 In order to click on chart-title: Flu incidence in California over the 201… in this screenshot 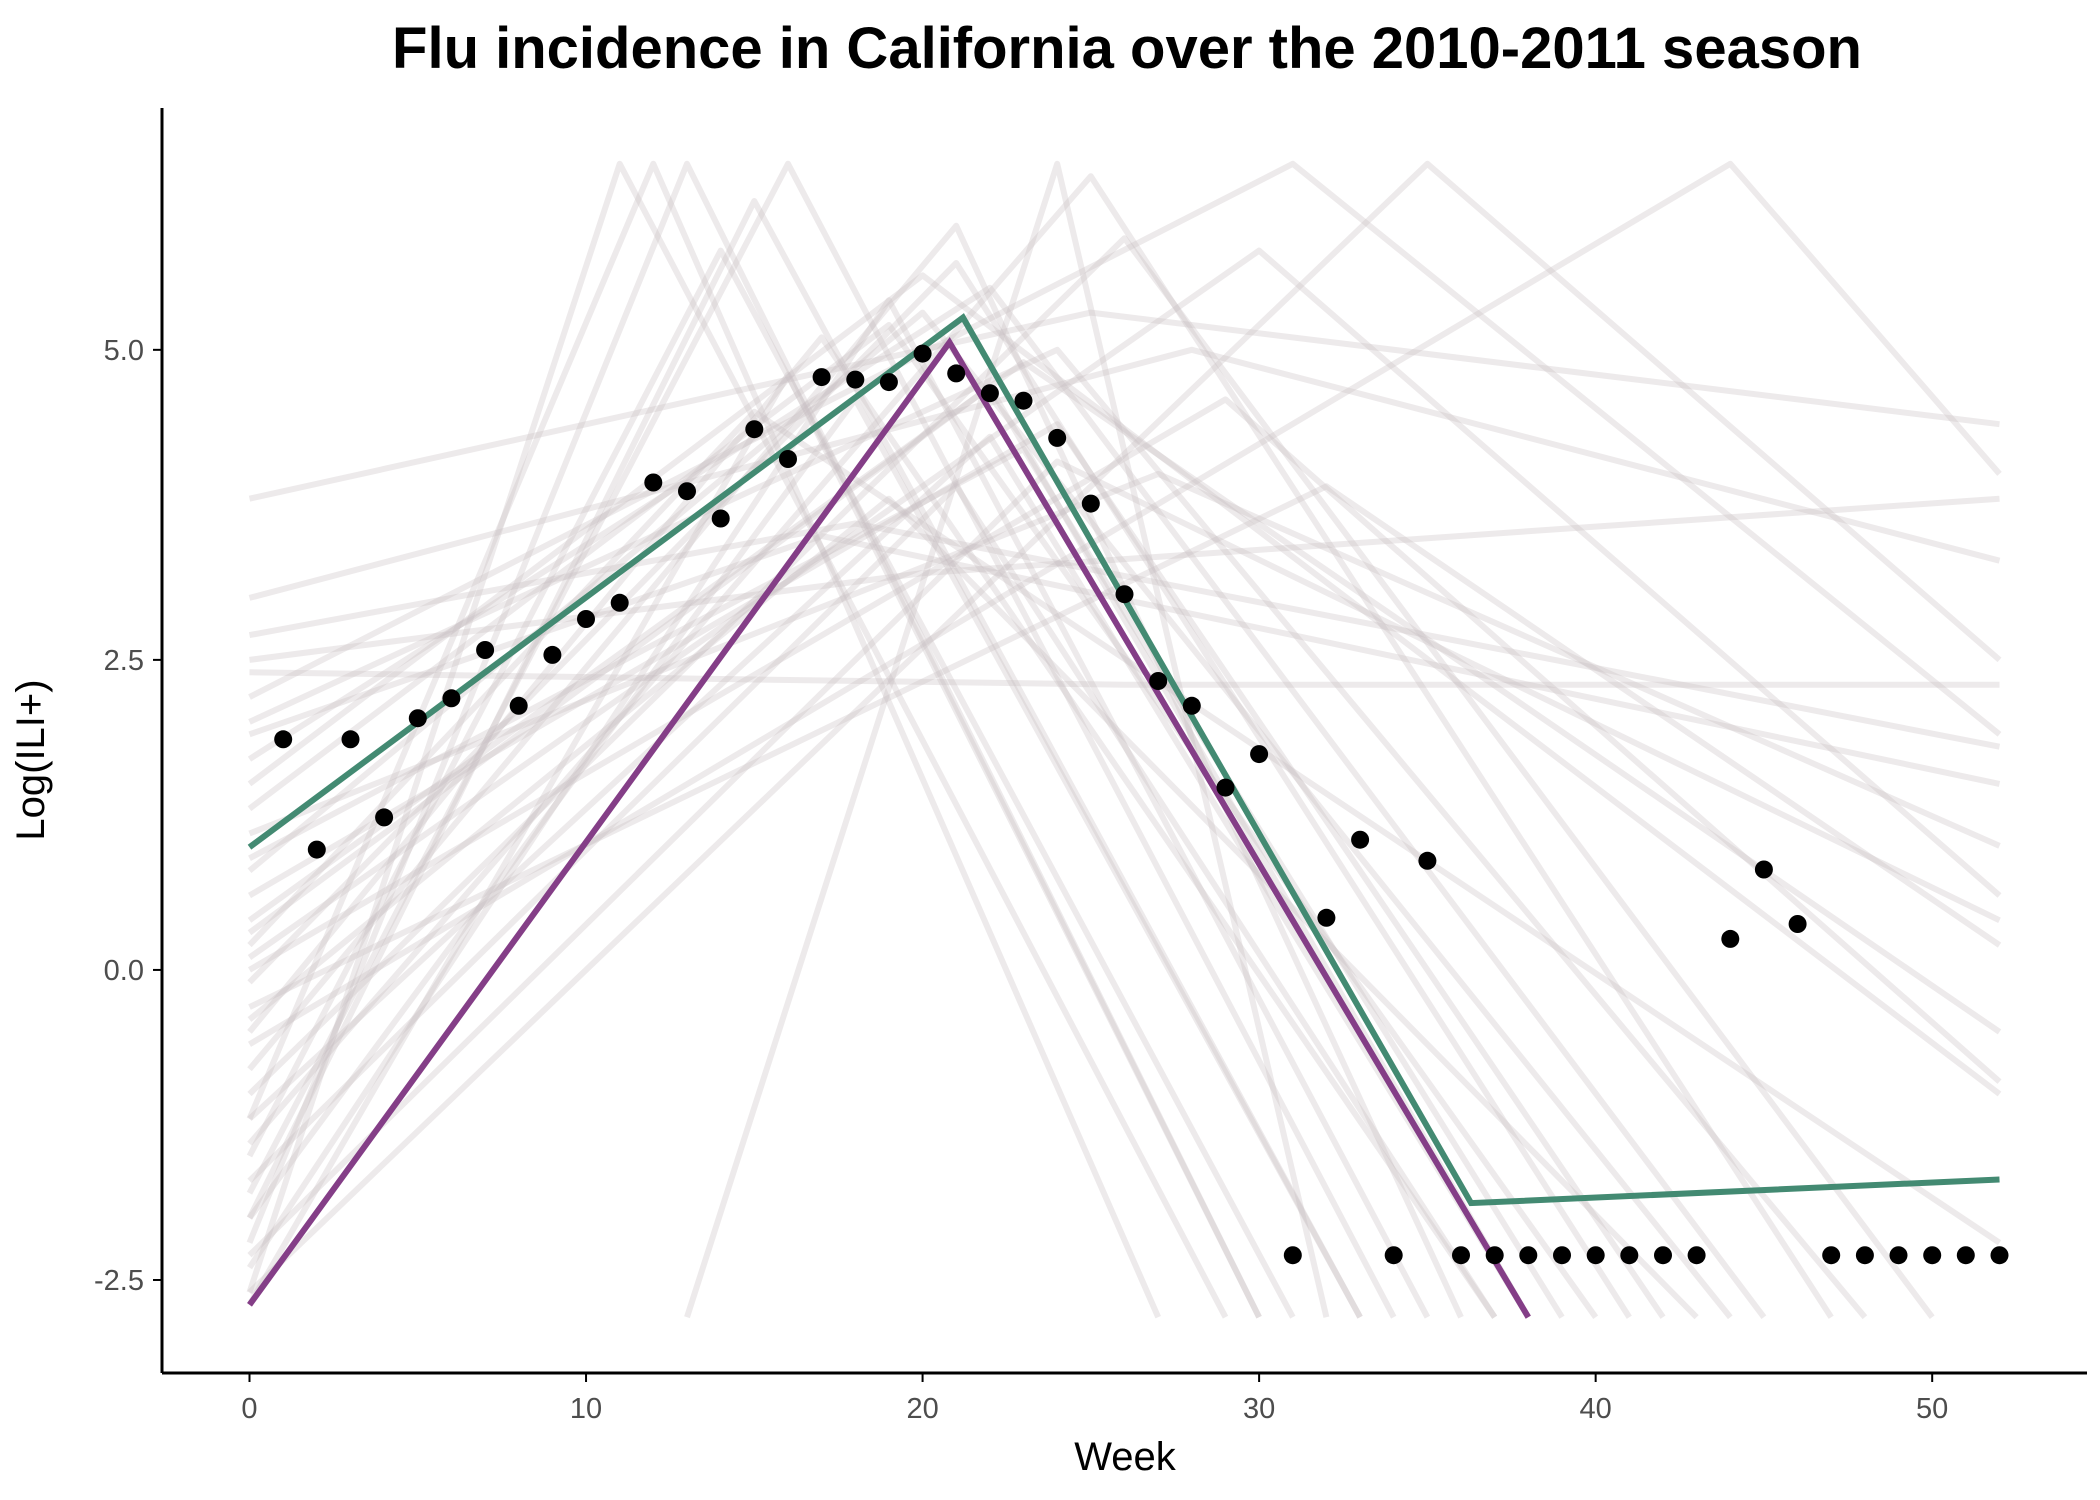, I will do `click(1127, 48)`.